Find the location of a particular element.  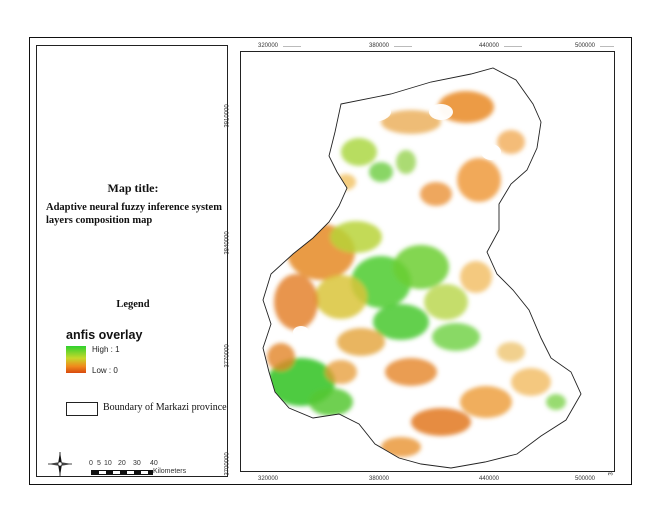

x-label-bottom-500000: 500000 is located at coordinates (585, 479).